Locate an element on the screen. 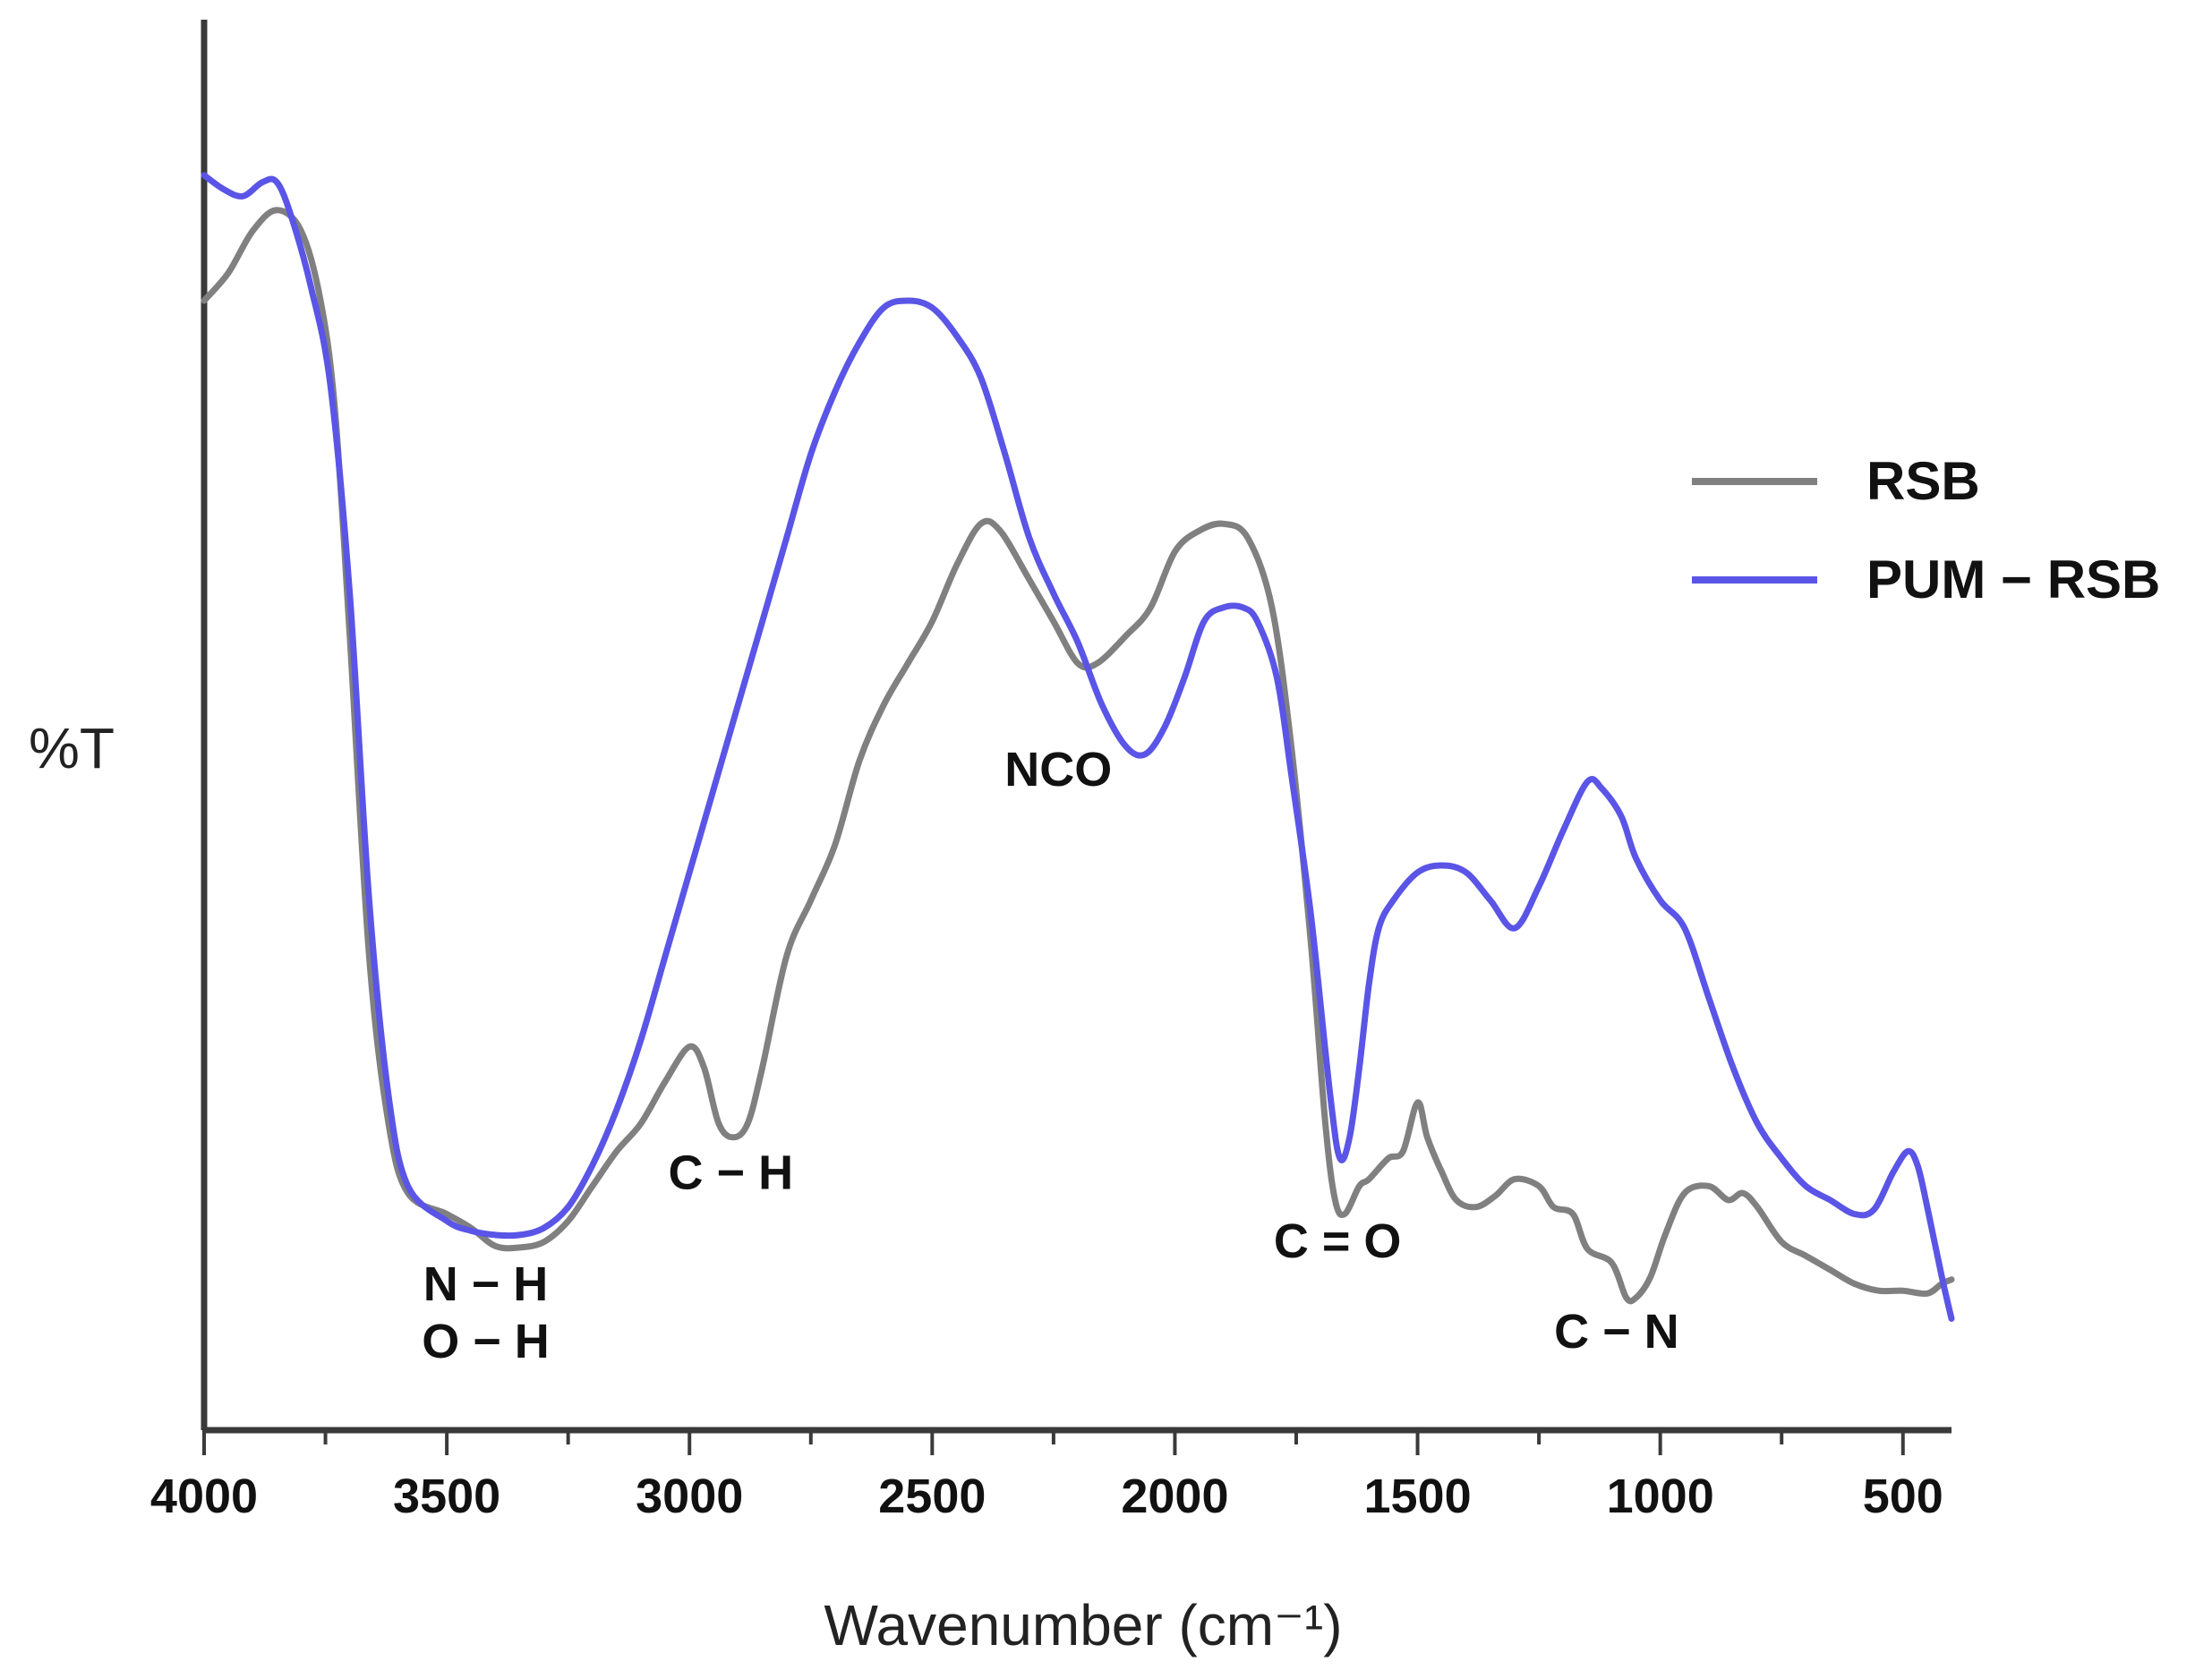 The image size is (2212, 1670). peak-annotation: C − H is located at coordinates (731, 1172).